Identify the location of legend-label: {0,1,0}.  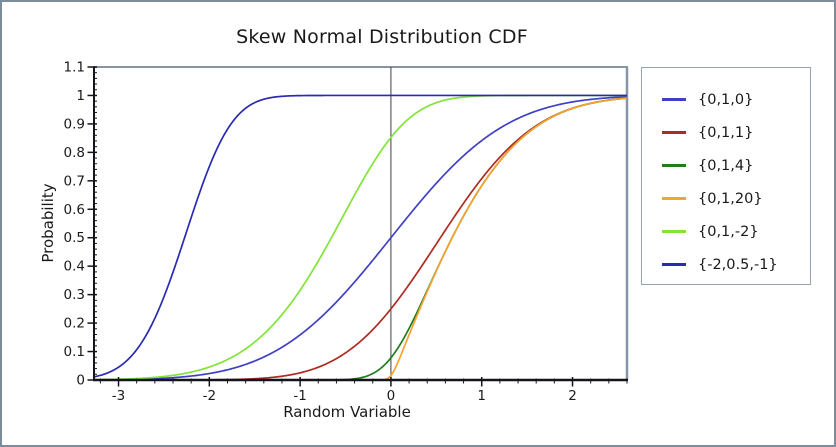
(726, 99).